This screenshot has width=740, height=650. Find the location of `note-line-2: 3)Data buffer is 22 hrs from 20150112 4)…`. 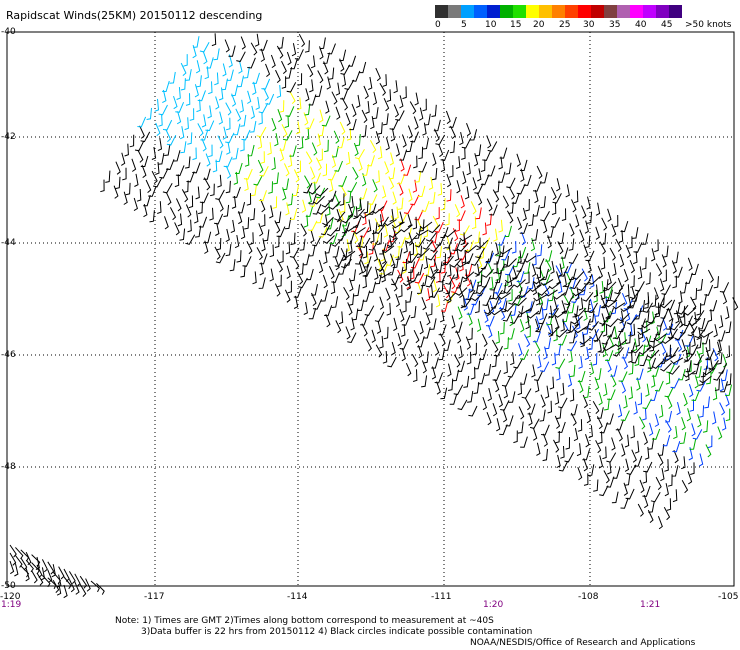

note-line-2: 3)Data buffer is 22 hrs from 20150112 4)… is located at coordinates (337, 632).